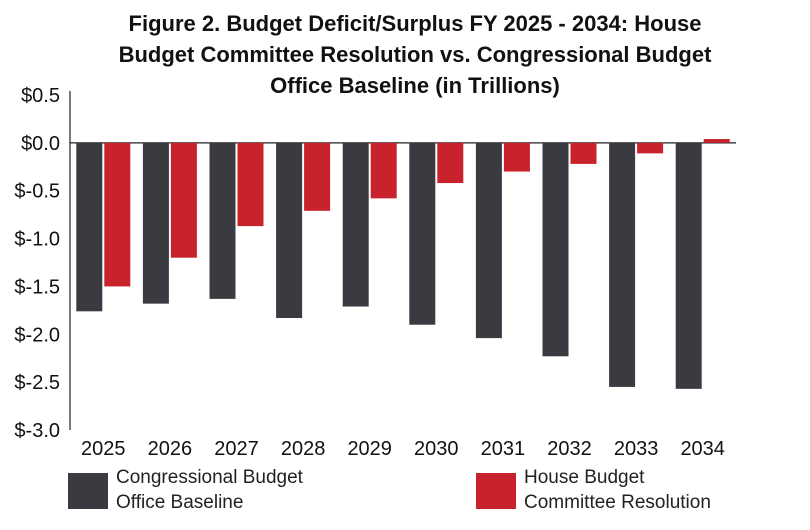 The width and height of the screenshot is (810, 530). I want to click on bar-cbo-2028, so click(289, 230).